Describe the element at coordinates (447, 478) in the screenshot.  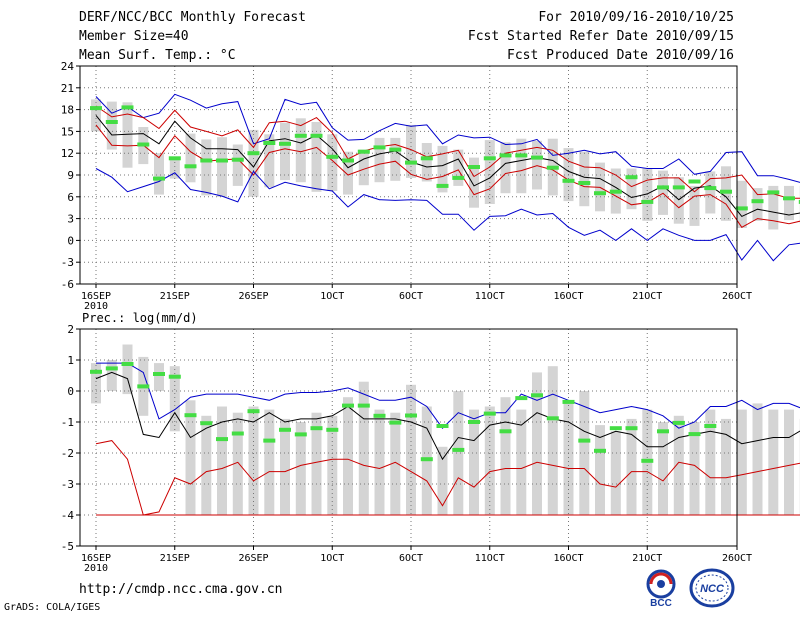
I see `precipitation-line-red` at that location.